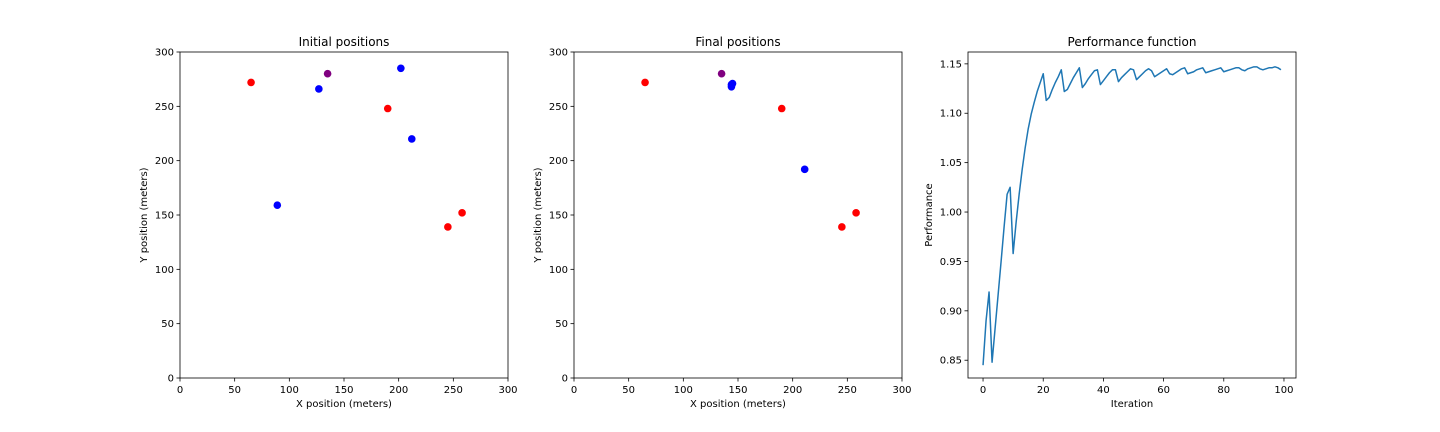 The height and width of the screenshot is (432, 1440). I want to click on x-tick-label: 20, so click(1043, 390).